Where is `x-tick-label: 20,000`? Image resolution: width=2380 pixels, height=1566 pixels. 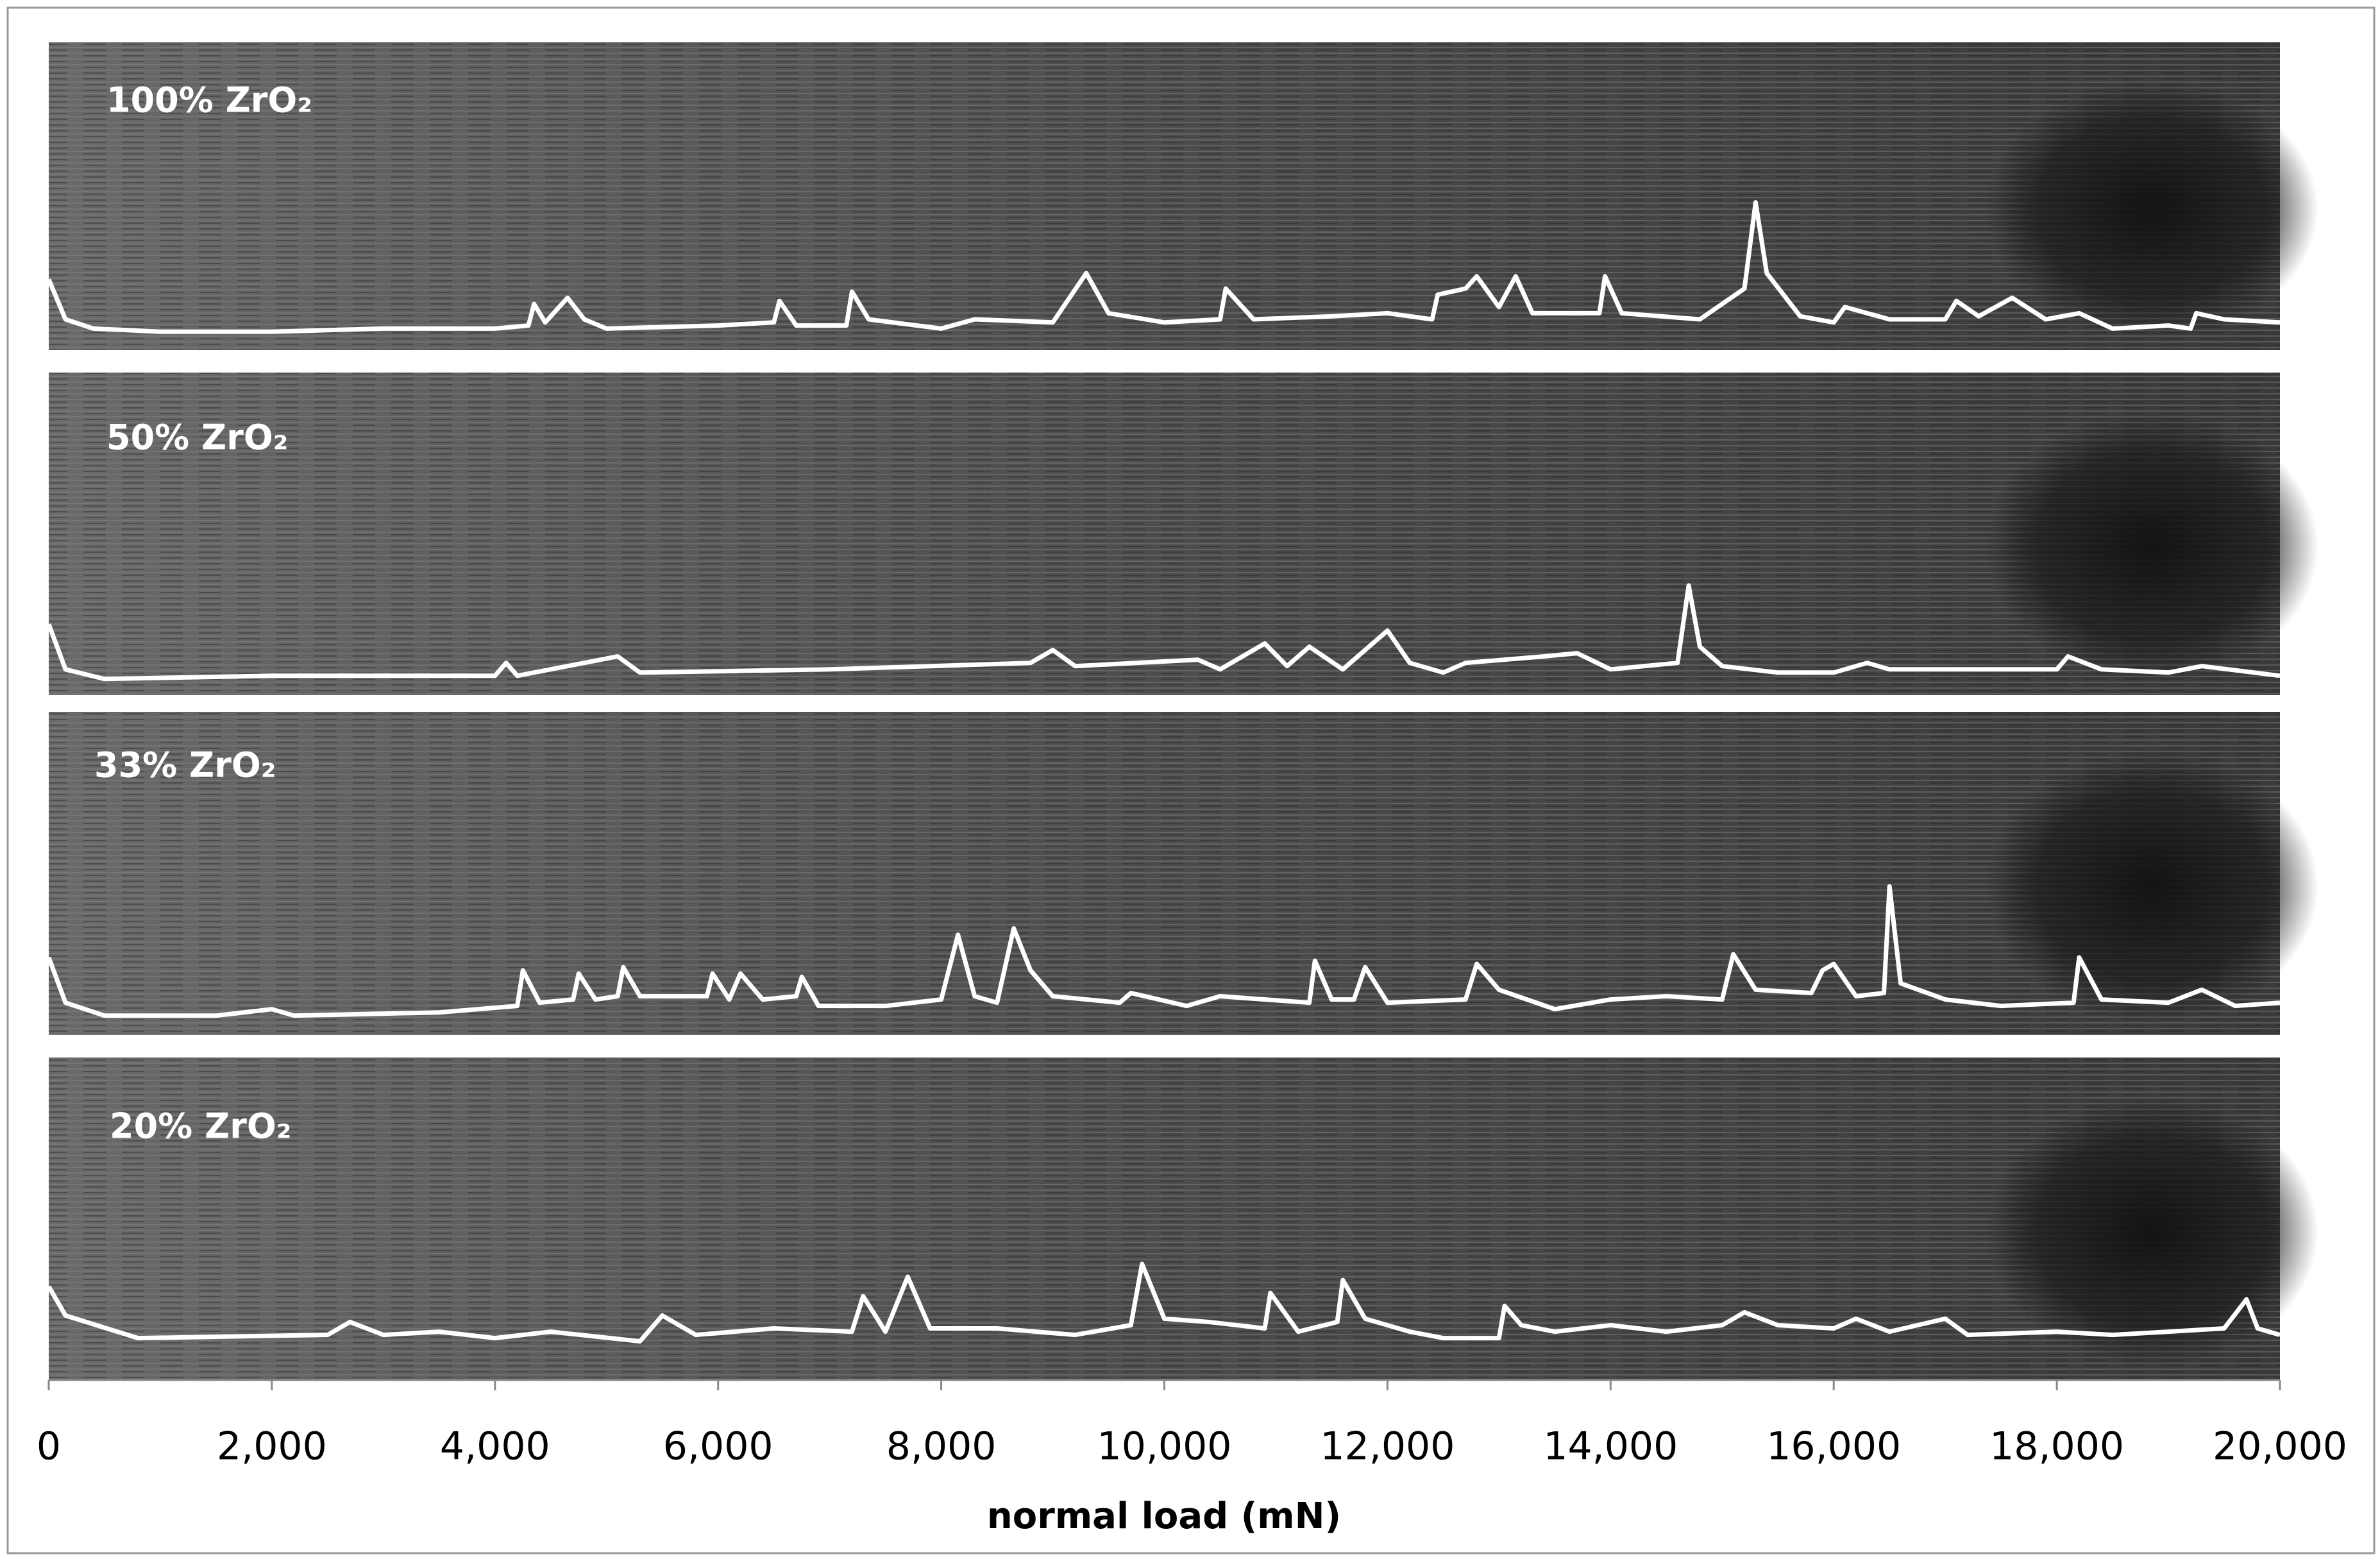
x-tick-label: 20,000 is located at coordinates (2280, 1446).